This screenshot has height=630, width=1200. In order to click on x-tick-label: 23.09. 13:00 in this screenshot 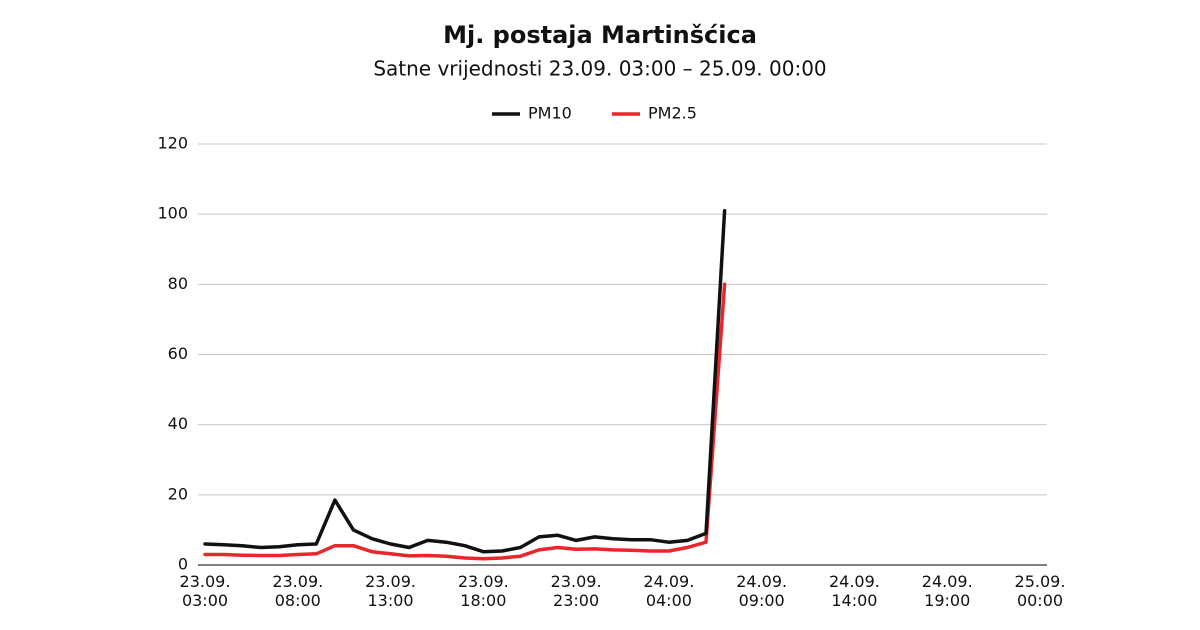, I will do `click(390, 591)`.